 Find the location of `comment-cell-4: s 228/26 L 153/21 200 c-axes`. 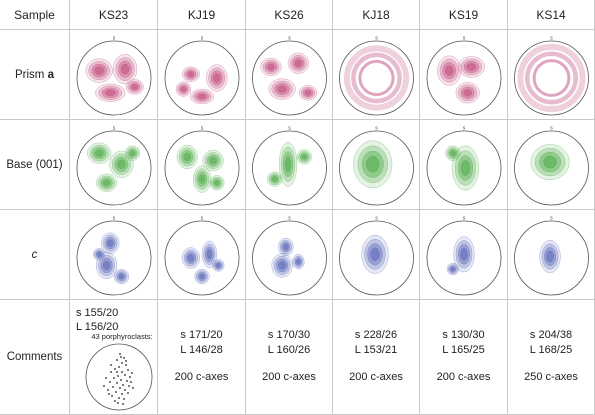

comment-cell-4: s 228/26 L 153/21 200 c-axes is located at coordinates (376, 357).